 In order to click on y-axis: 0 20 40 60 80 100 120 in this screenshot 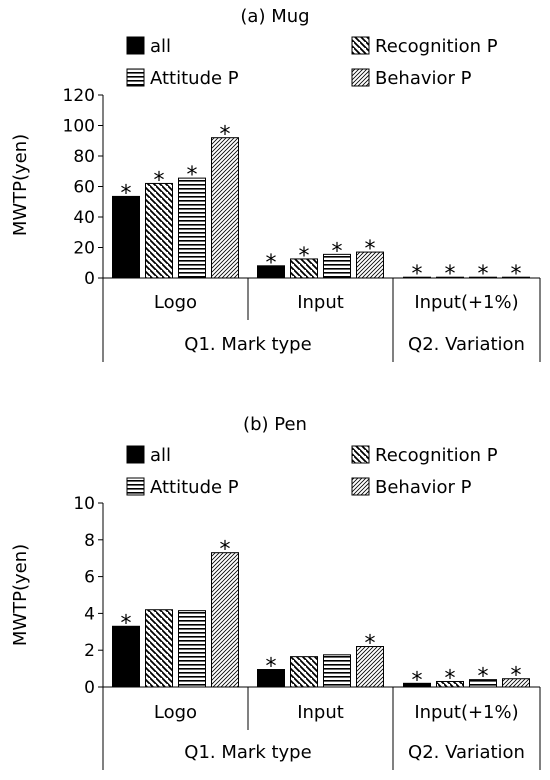, I will do `click(83, 224)`.